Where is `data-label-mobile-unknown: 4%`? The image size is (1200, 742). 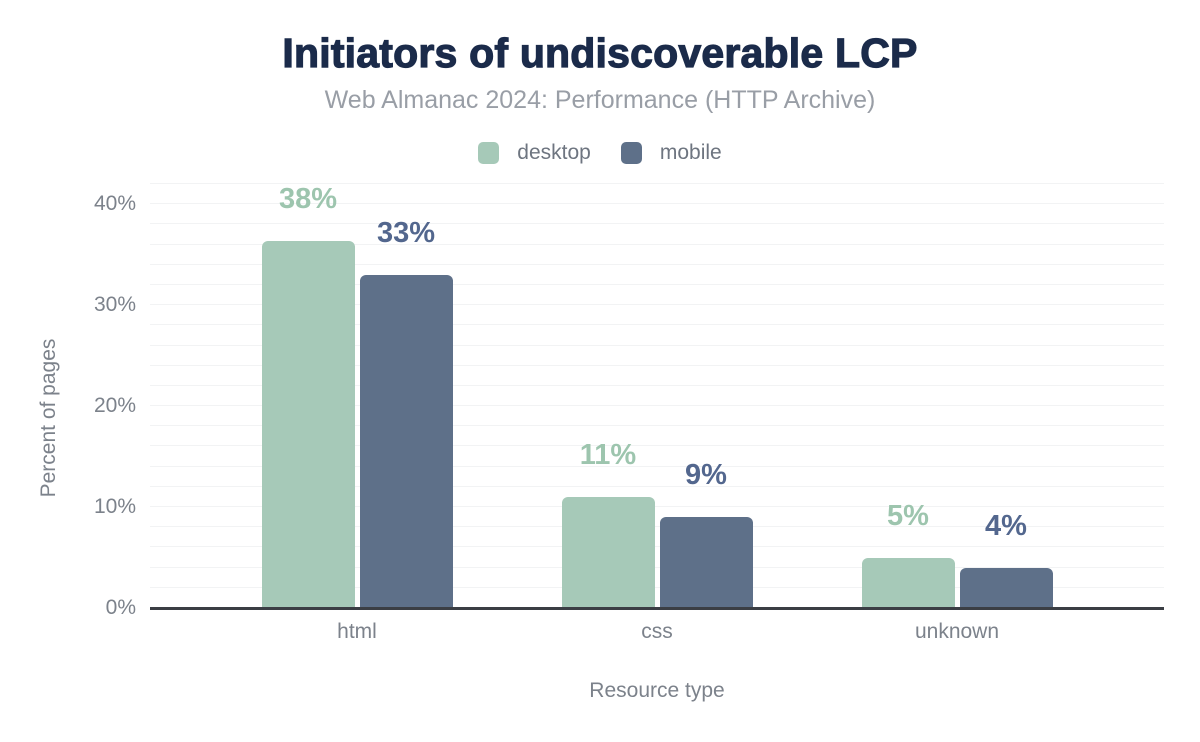 data-label-mobile-unknown: 4% is located at coordinates (1006, 525).